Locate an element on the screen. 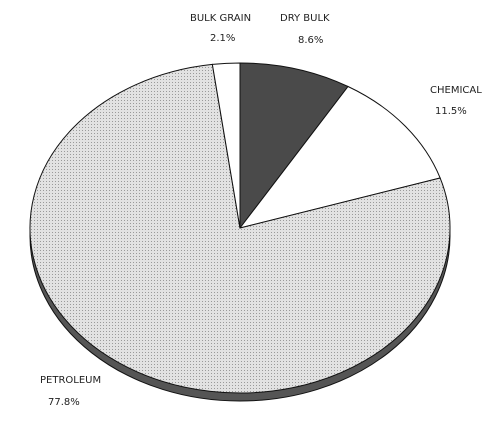  slice-label: DRY BULK is located at coordinates (305, 18).